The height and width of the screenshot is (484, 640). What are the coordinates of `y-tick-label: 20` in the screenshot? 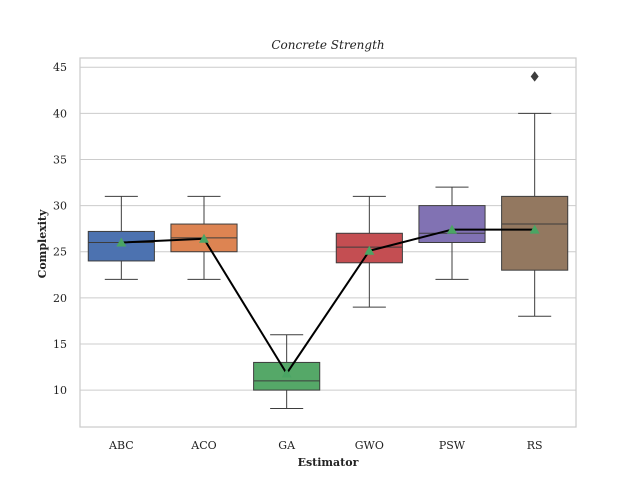 It's located at (60, 298).